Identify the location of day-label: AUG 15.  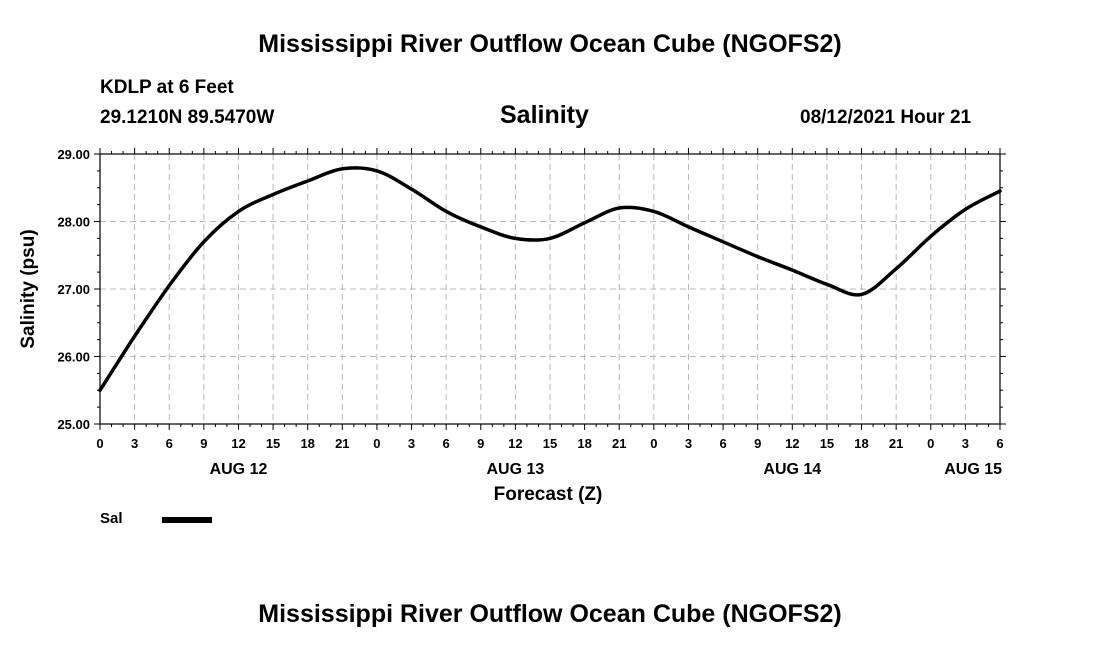
(973, 469).